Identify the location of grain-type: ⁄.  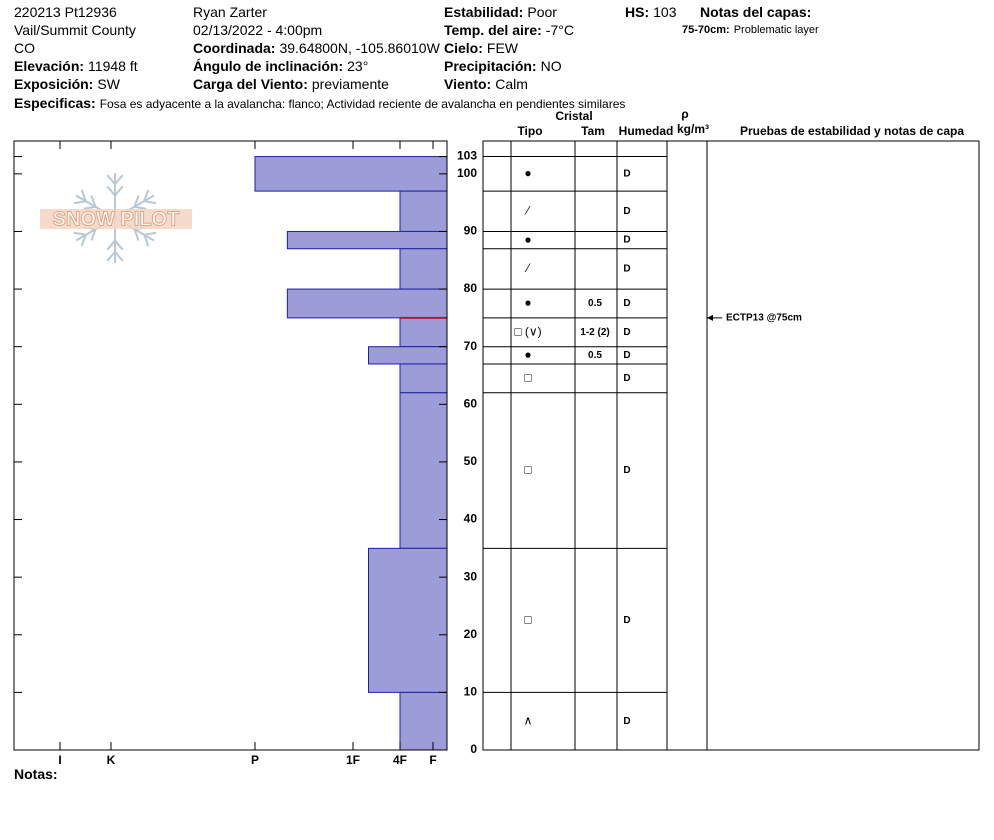
(527, 268).